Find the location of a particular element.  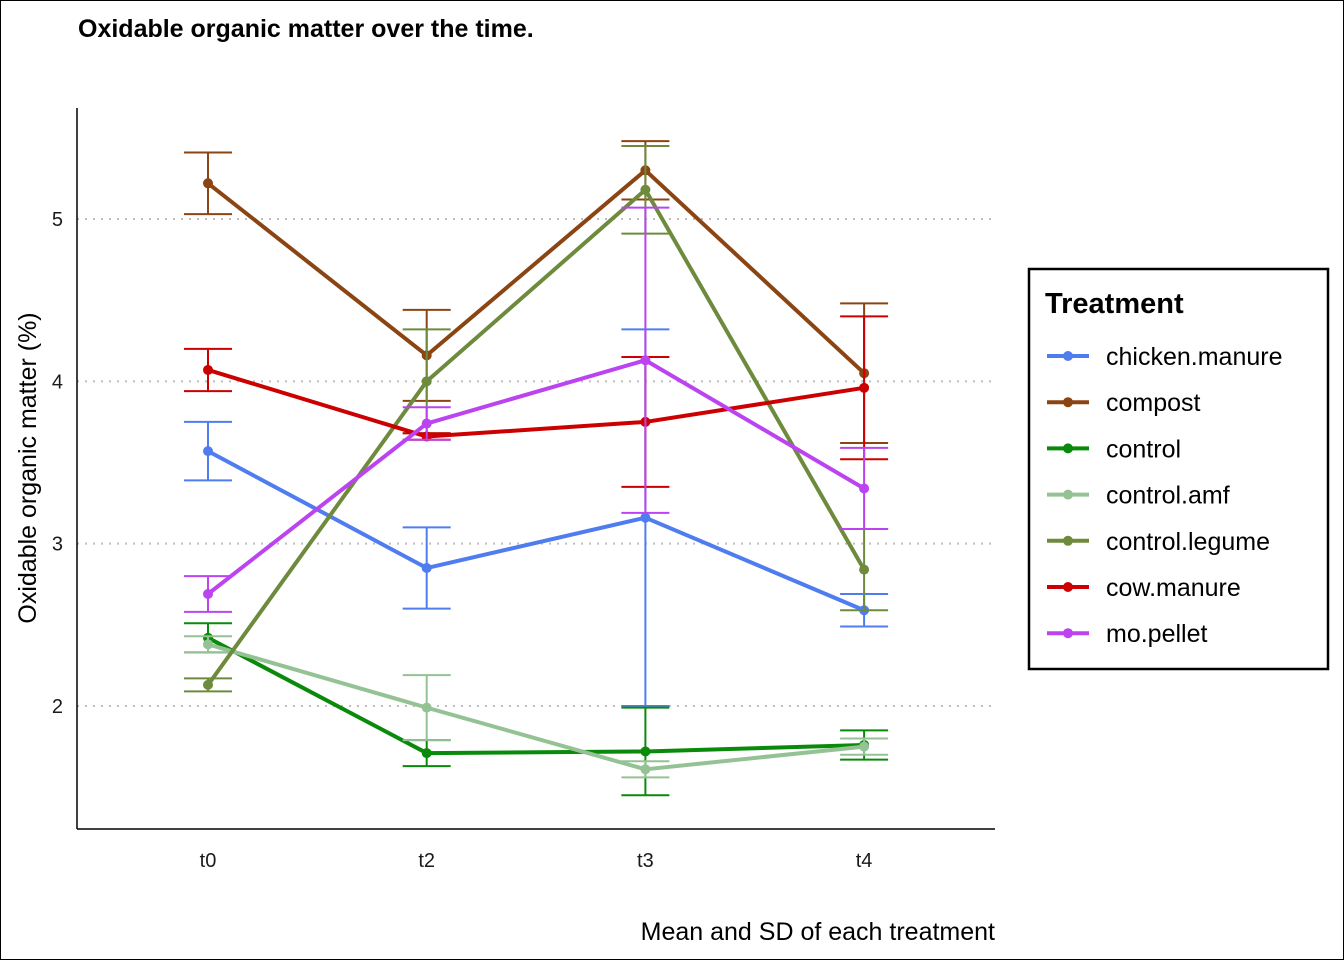

legend-label: chicken.manure is located at coordinates (1194, 357).